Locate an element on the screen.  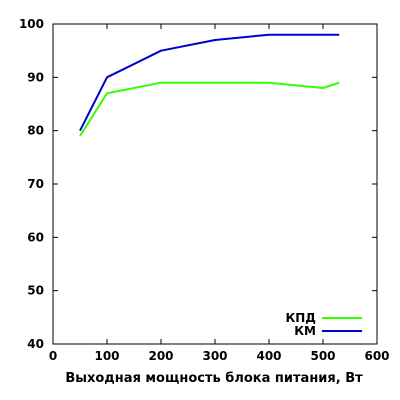
legend-label: КМ is located at coordinates (305, 331).